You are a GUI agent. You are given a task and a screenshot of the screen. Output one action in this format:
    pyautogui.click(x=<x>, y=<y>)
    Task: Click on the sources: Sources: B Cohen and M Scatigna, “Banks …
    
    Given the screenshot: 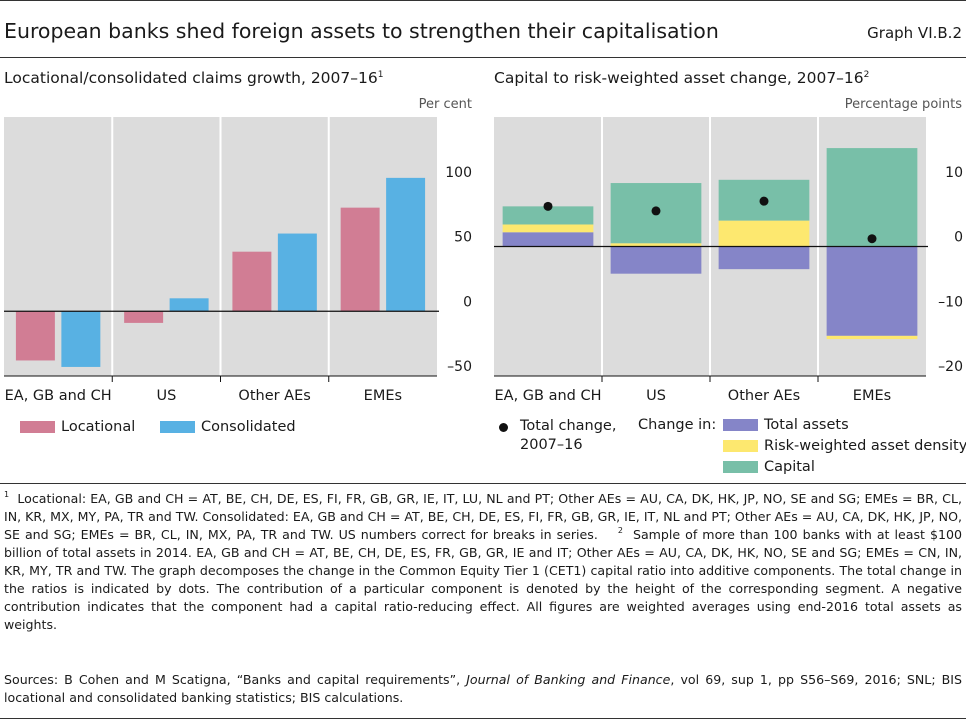 What is the action you would take?
    pyautogui.click(x=483, y=689)
    